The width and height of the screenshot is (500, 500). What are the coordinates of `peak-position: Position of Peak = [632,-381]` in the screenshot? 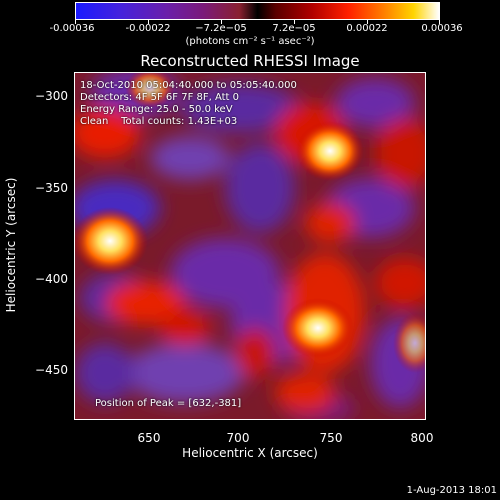 It's located at (168, 403).